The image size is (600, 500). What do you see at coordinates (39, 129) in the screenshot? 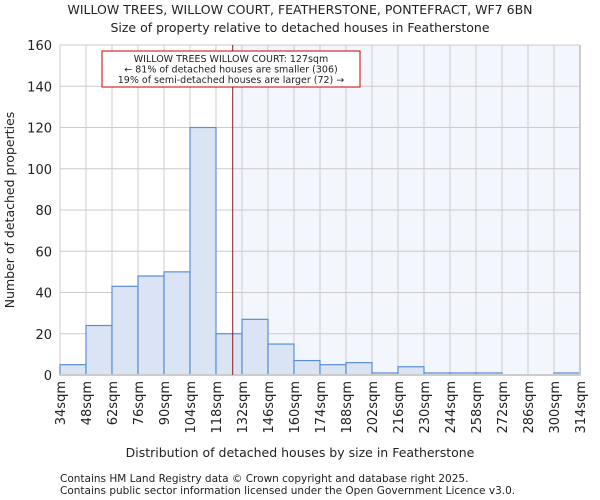
I see `y-tick-label: 120` at bounding box center [39, 129].